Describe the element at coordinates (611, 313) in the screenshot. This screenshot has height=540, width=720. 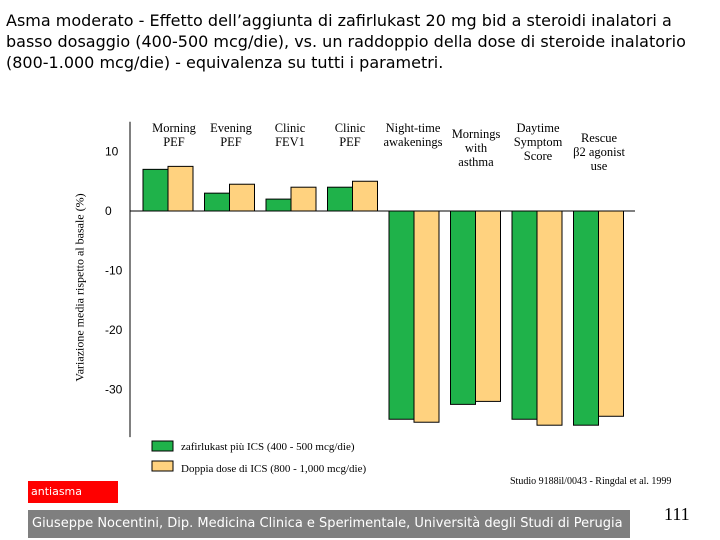
I see `bar-series2-cat8` at that location.